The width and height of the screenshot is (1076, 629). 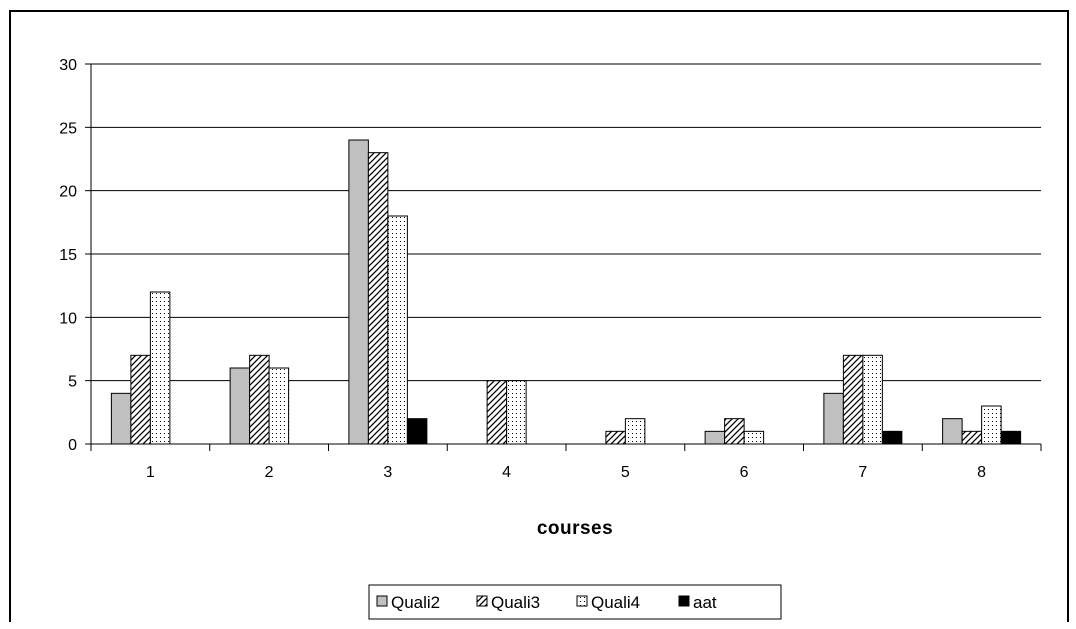 I want to click on y-tick-label: 30, so click(x=68, y=65).